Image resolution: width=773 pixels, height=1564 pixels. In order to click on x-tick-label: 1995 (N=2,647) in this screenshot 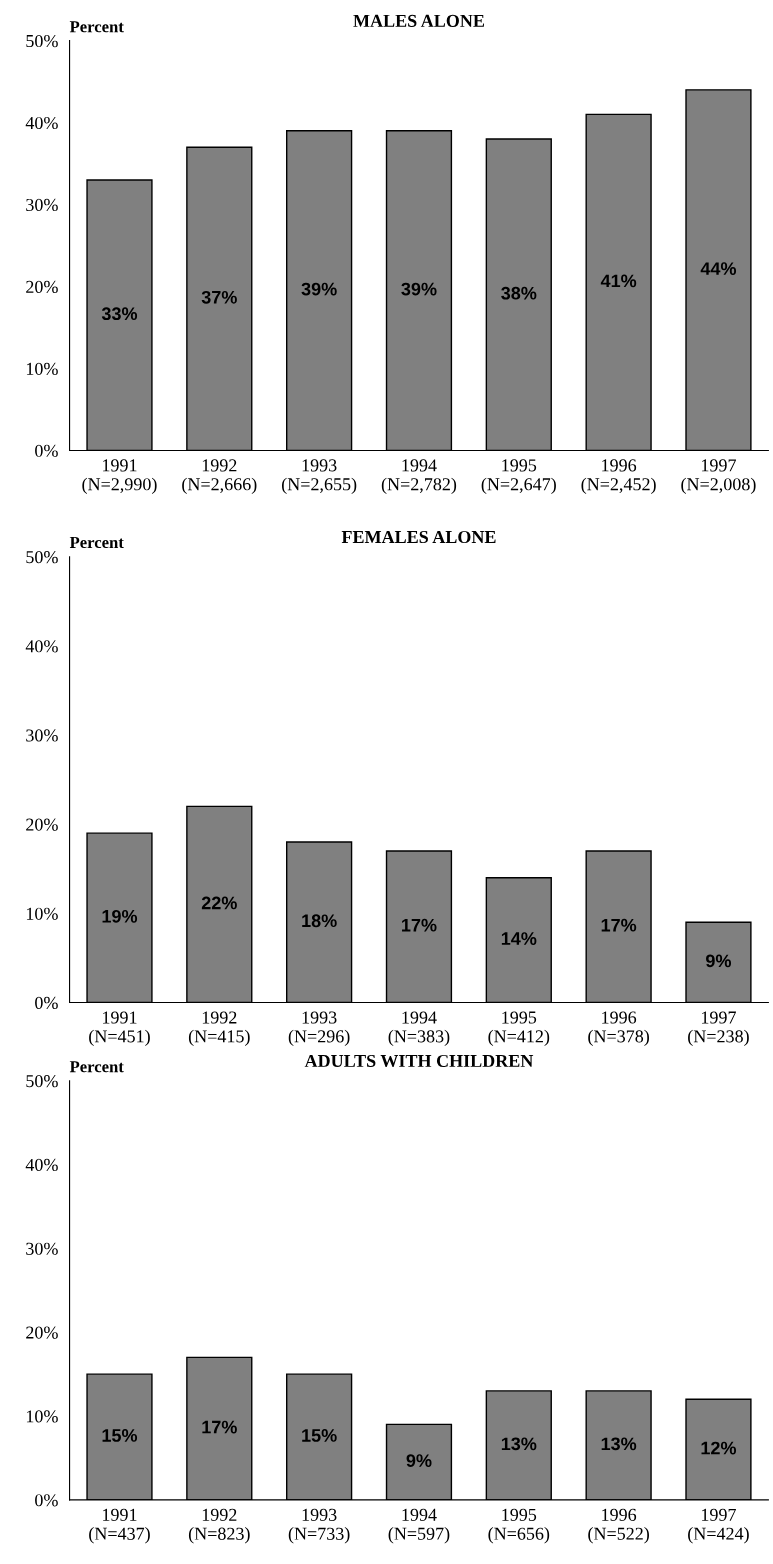, I will do `click(518, 477)`.